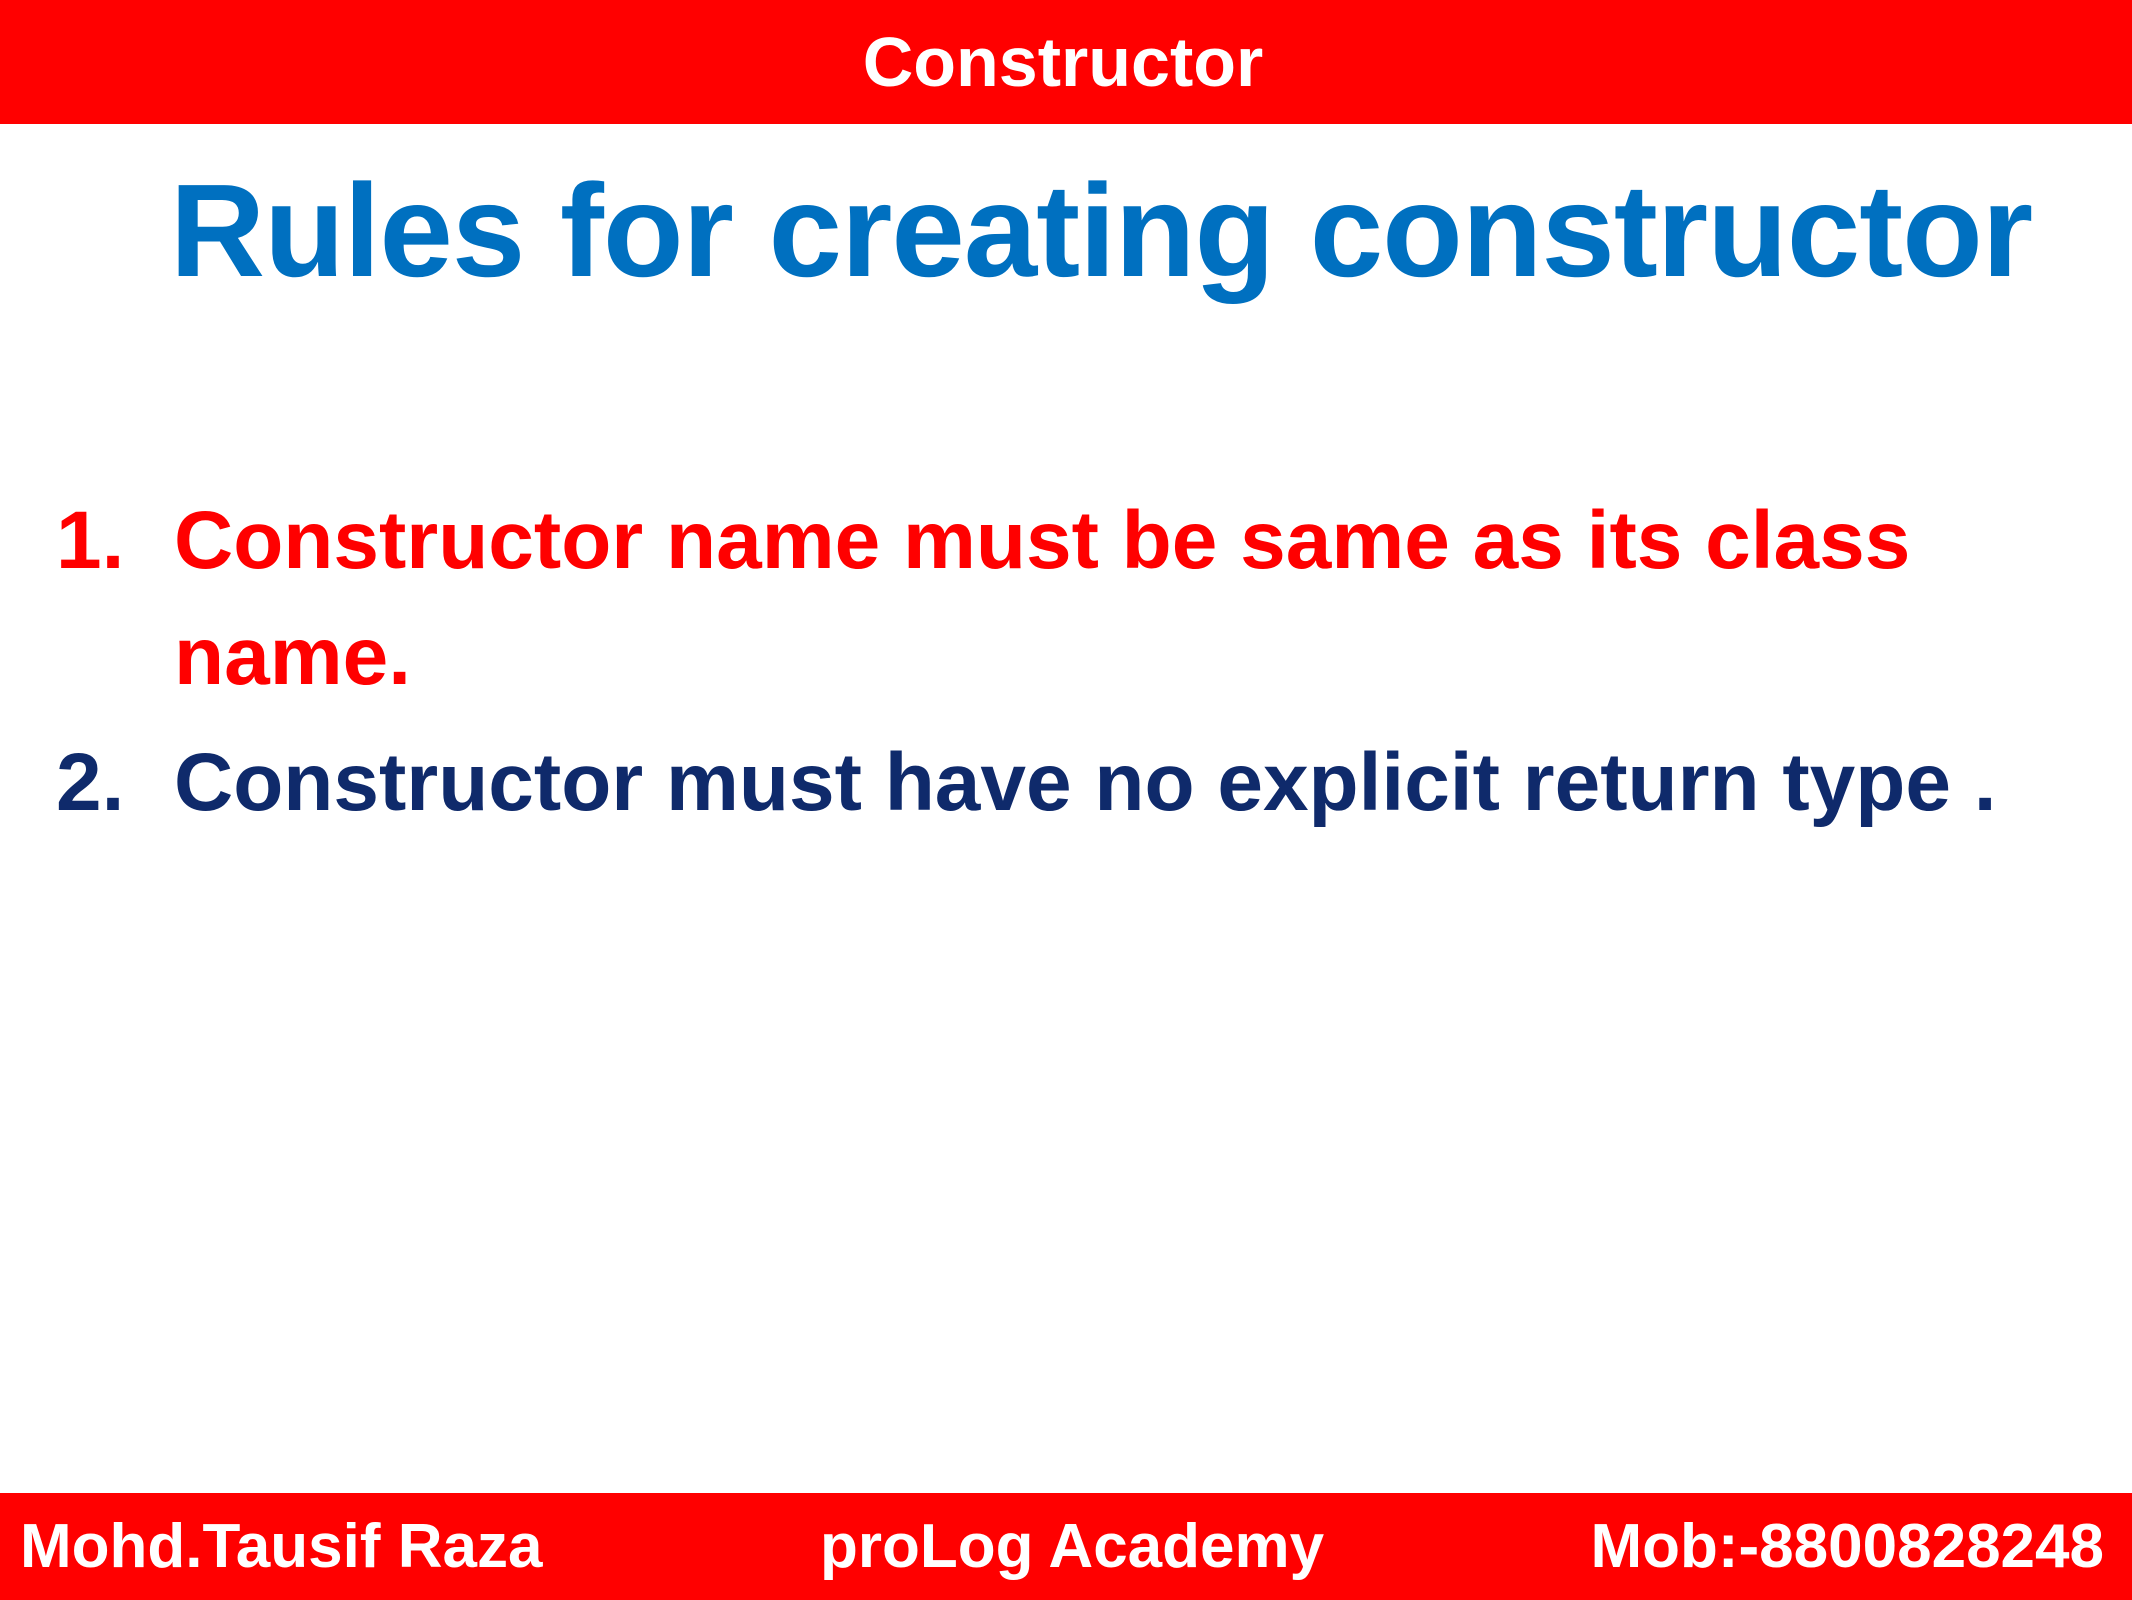  I want to click on header-bar: Constructor, so click(1066, 62).